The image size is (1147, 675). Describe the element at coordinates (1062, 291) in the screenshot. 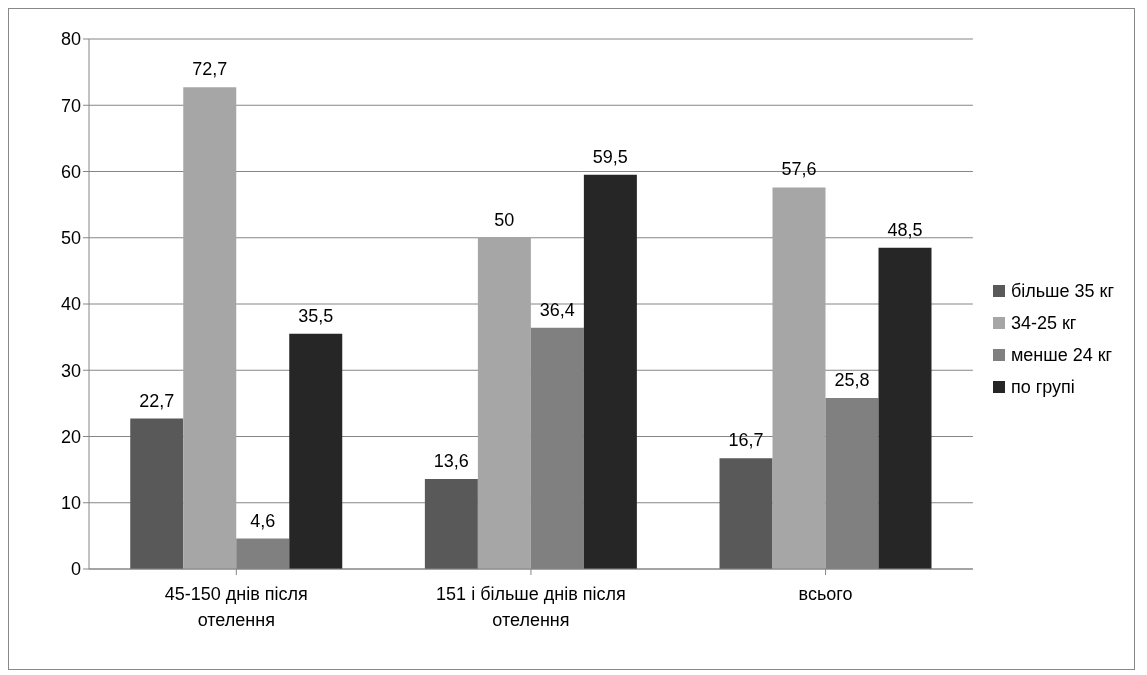

I see `legend-label: більше 35 кг` at that location.